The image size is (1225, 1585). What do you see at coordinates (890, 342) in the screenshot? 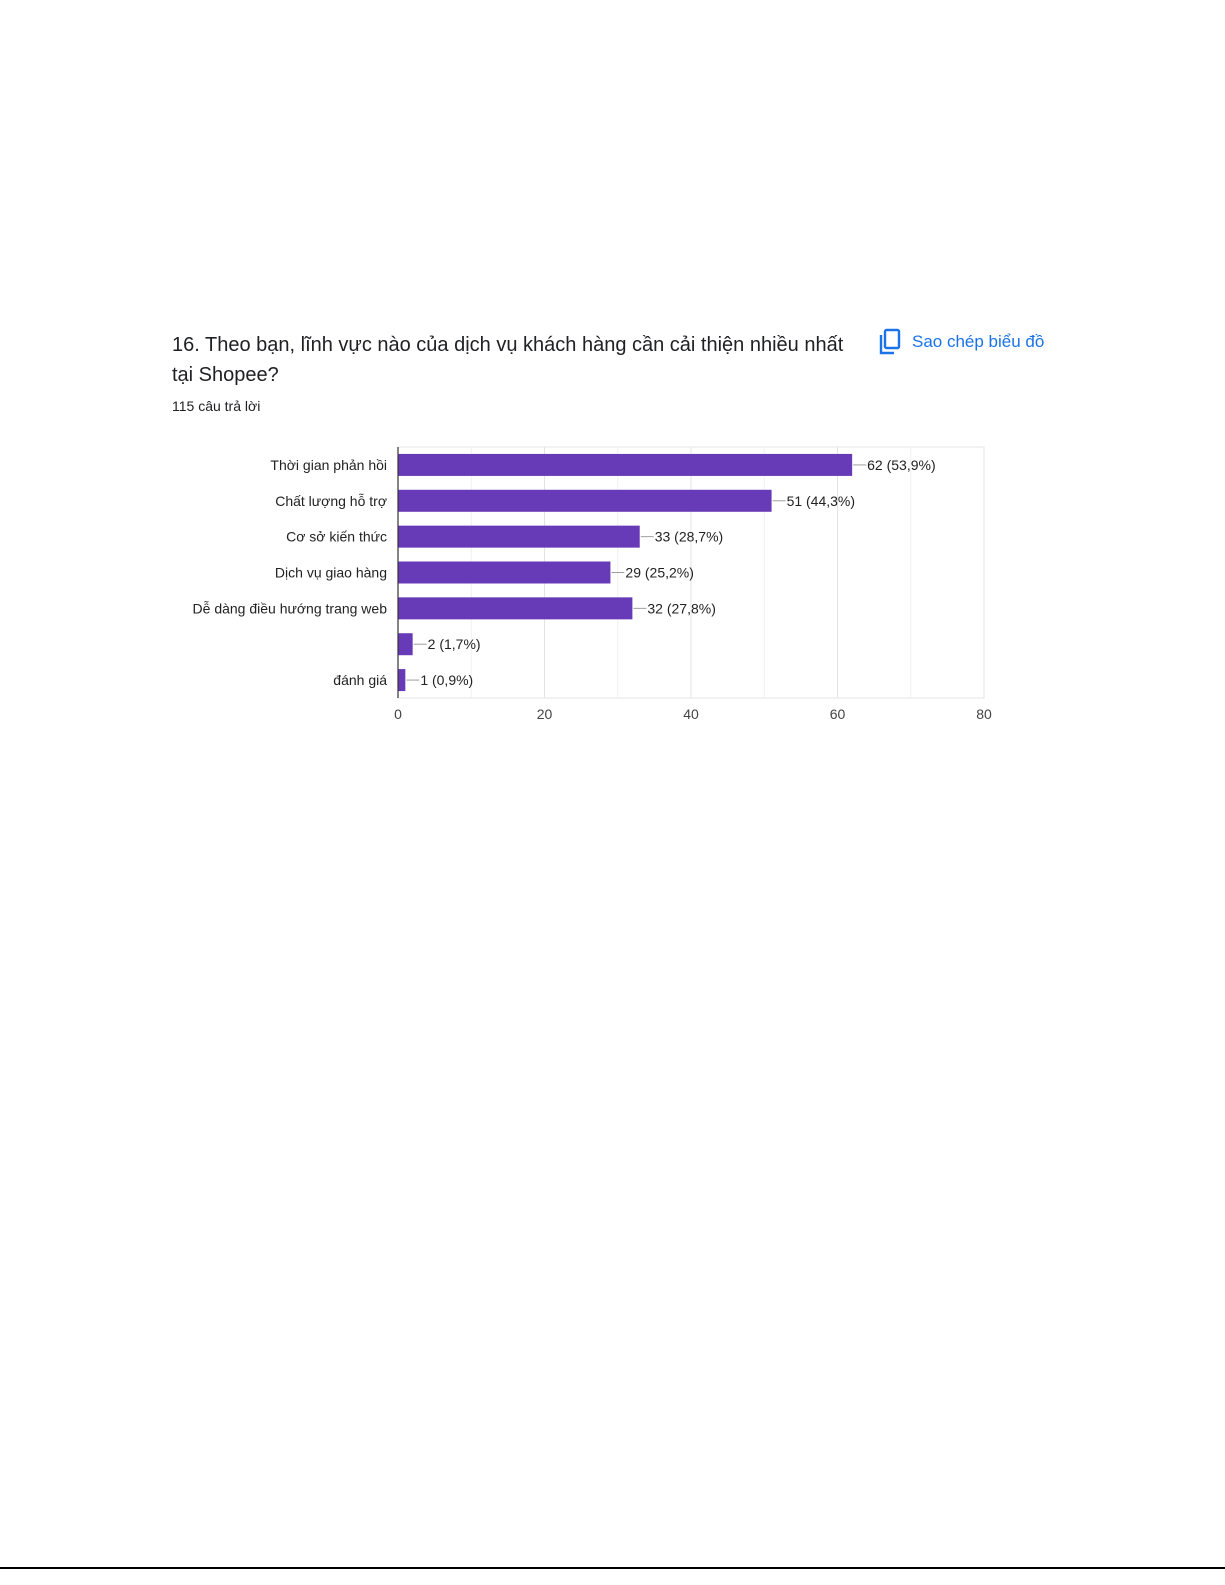
I see `copy-icon` at bounding box center [890, 342].